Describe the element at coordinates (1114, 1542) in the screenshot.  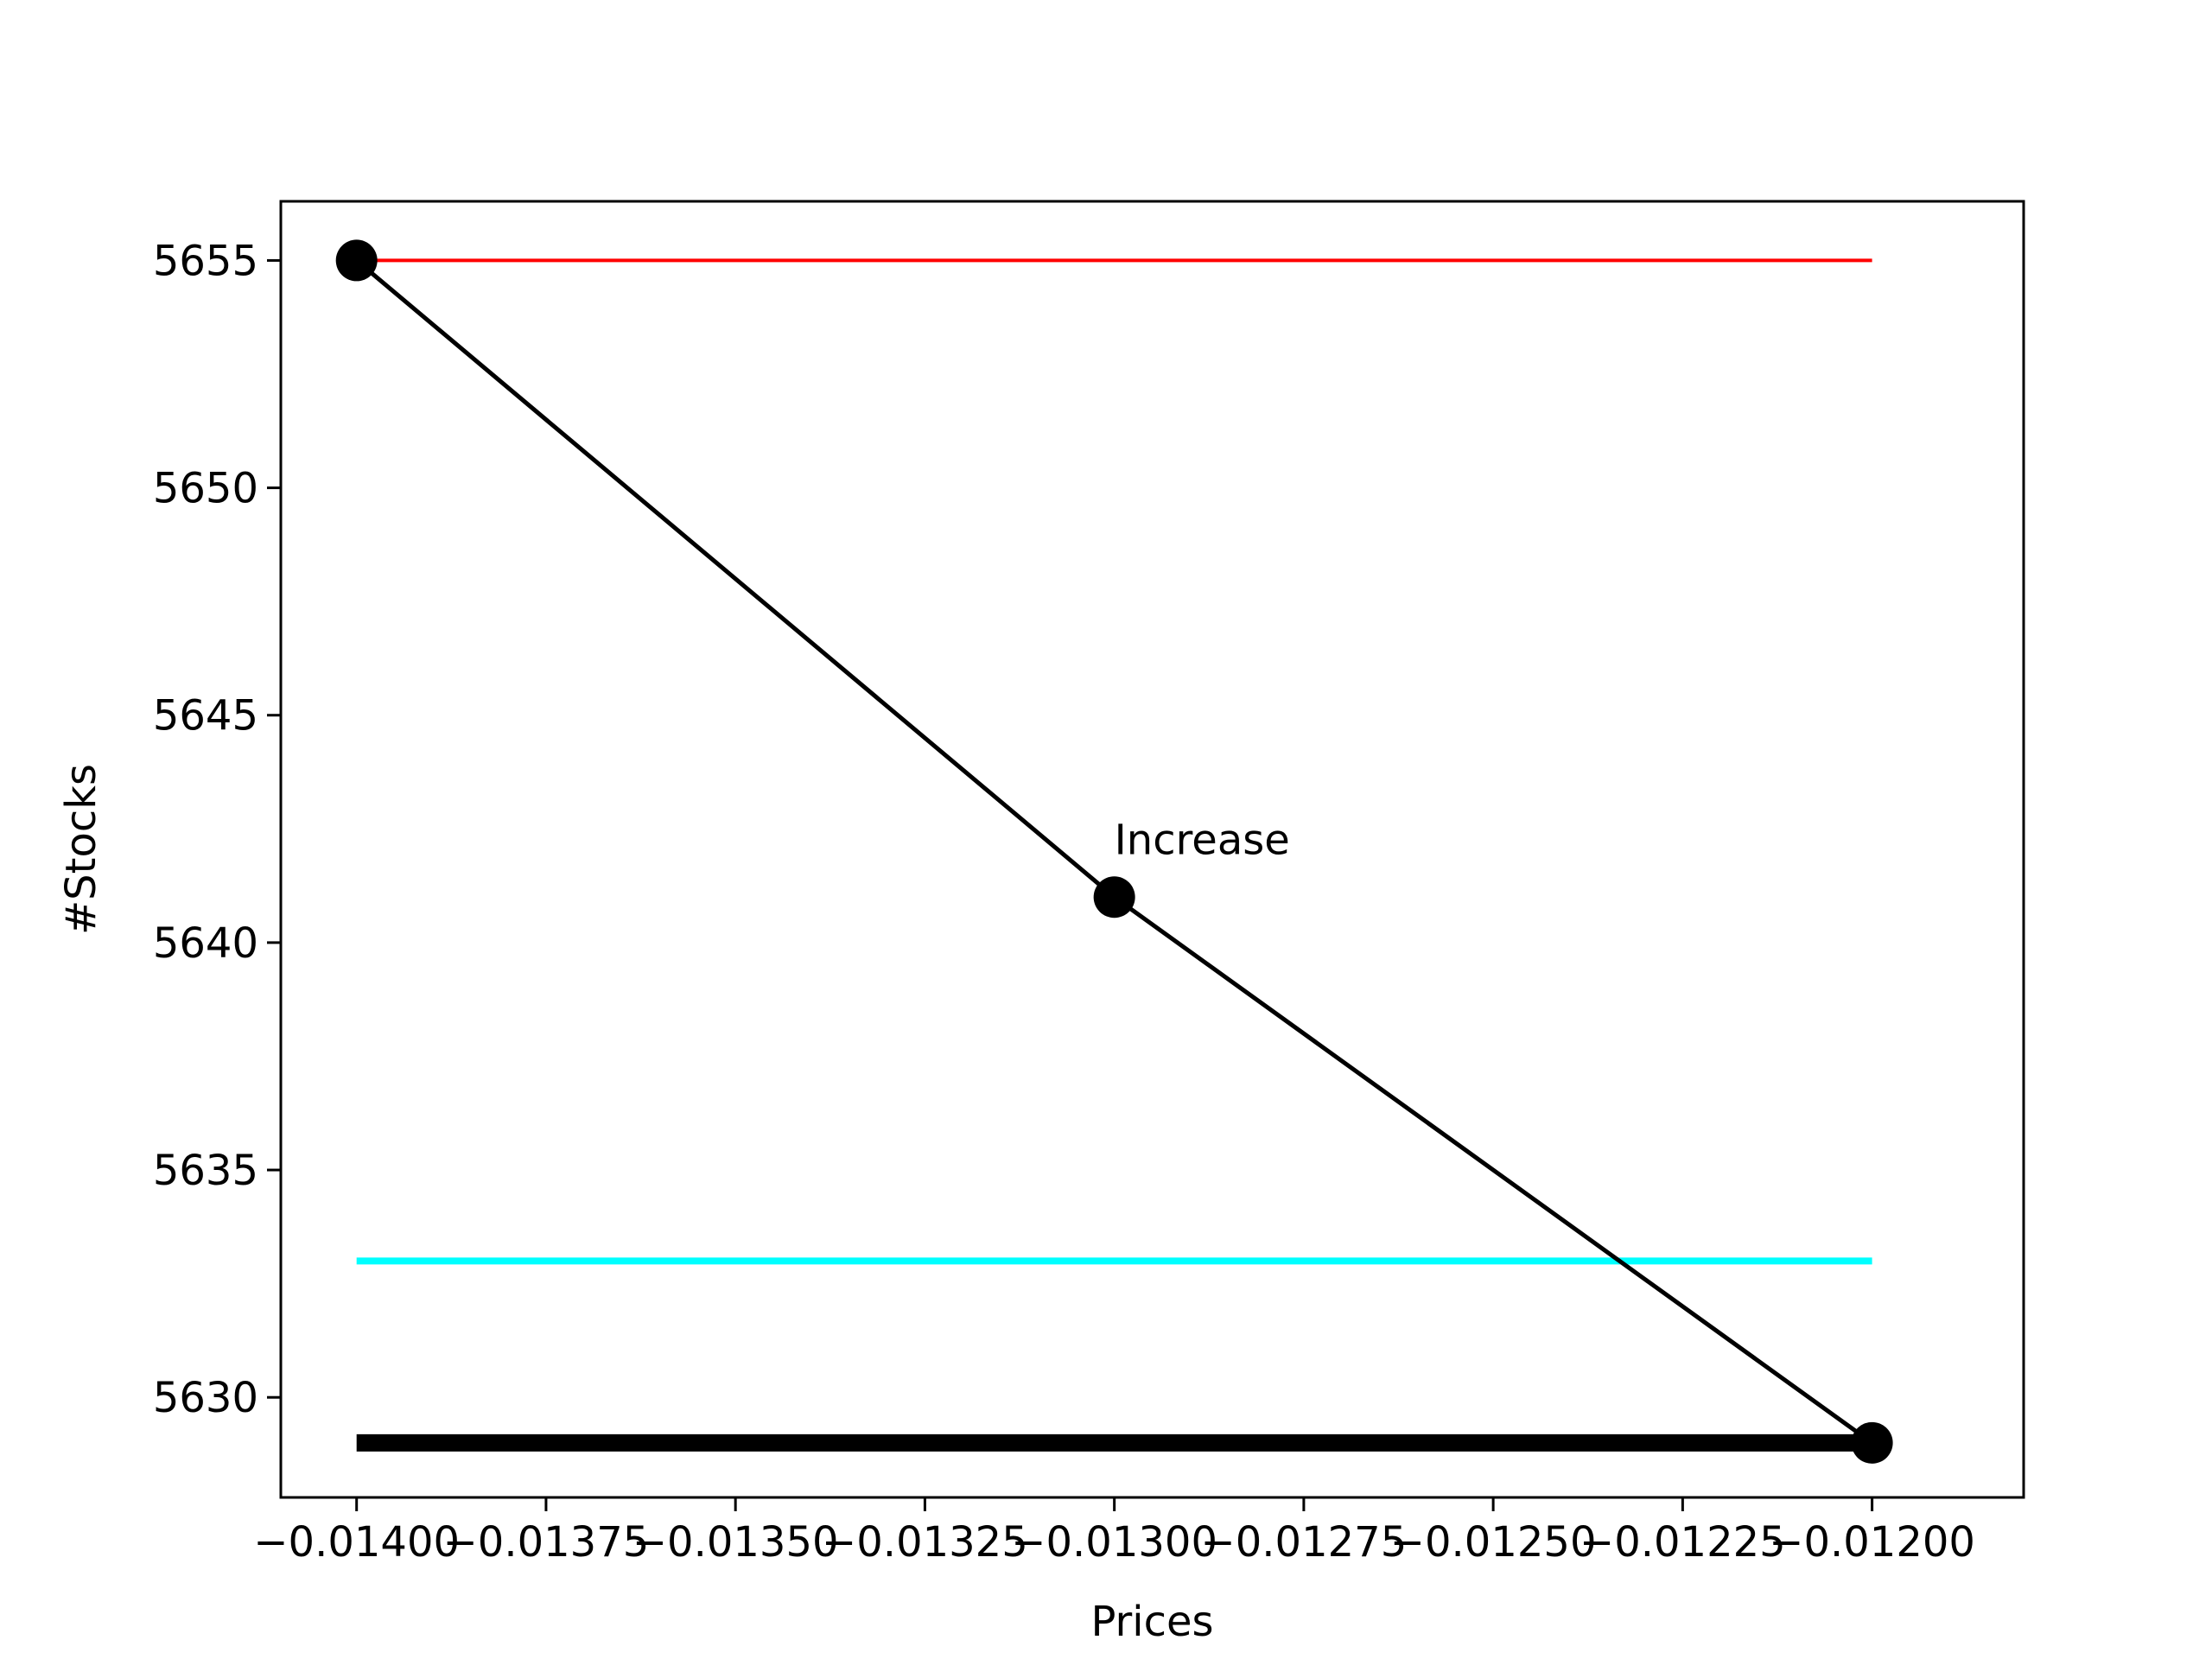
I see `x-tick-label-4: −0.01300` at that location.